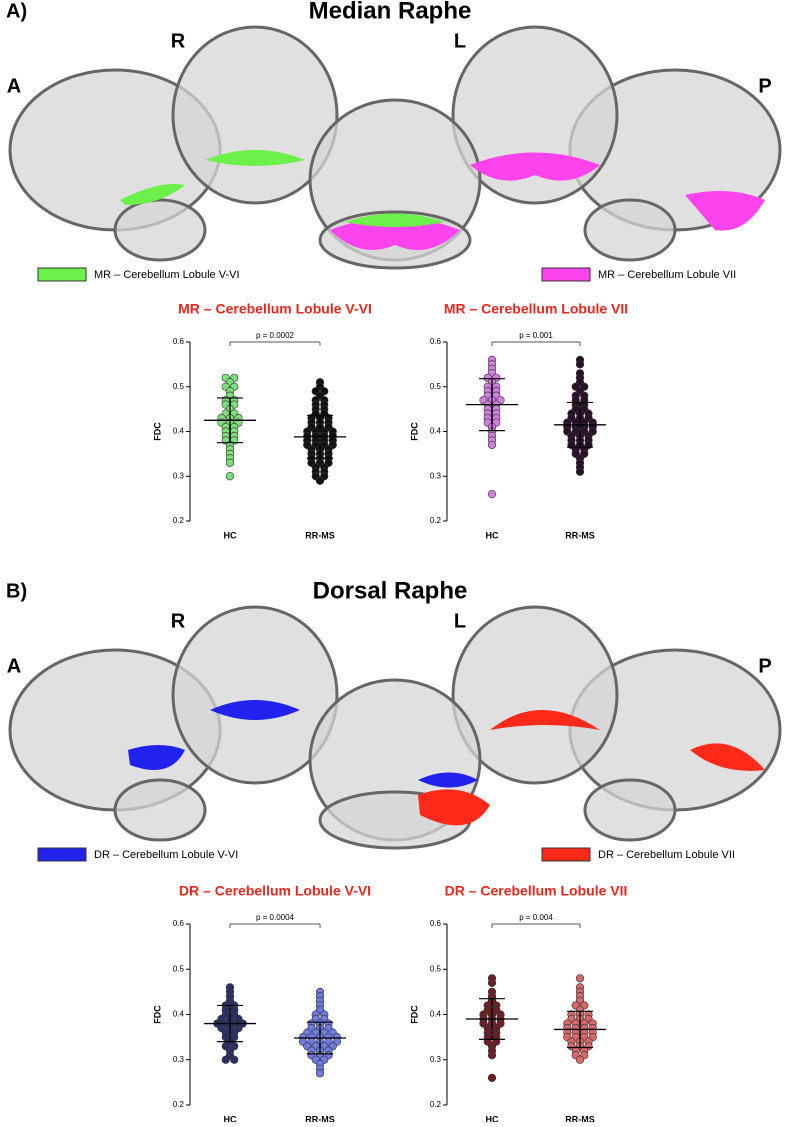 Image resolution: width=787 pixels, height=1127 pixels. What do you see at coordinates (275, 335) in the screenshot?
I see `annotation: p = 0.0002` at bounding box center [275, 335].